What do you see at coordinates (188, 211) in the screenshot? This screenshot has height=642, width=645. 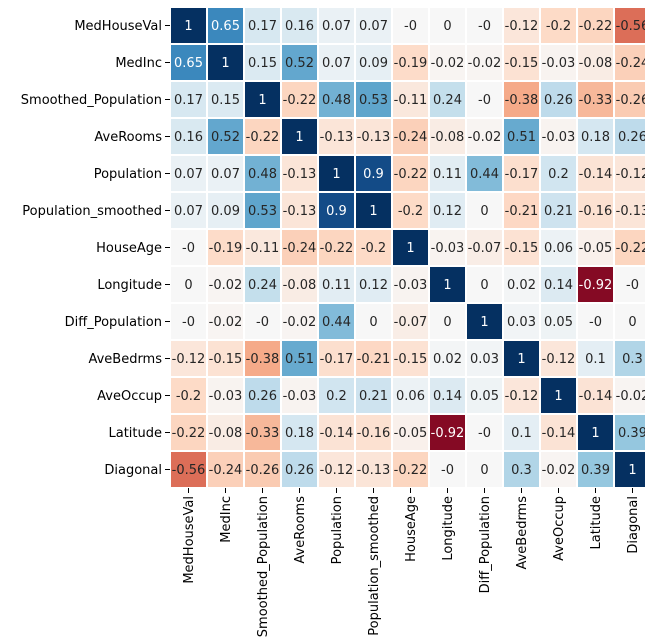 I see `cell-value-5-0: 0.07` at bounding box center [188, 211].